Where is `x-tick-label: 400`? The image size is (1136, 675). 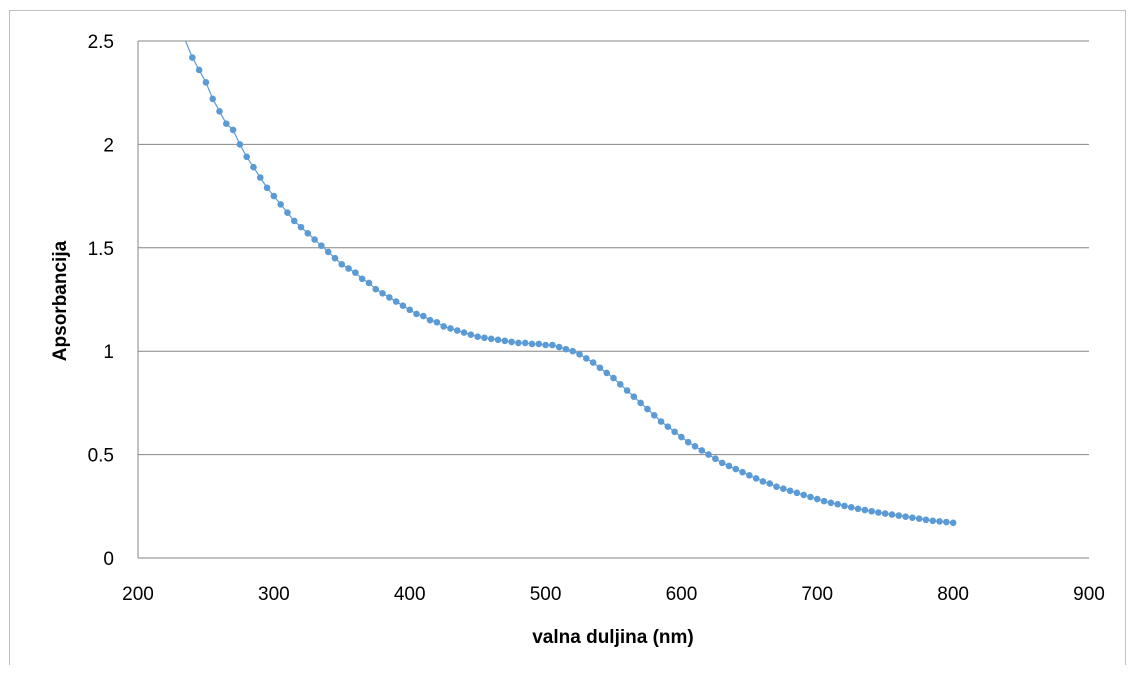
x-tick-label: 400 is located at coordinates (410, 594).